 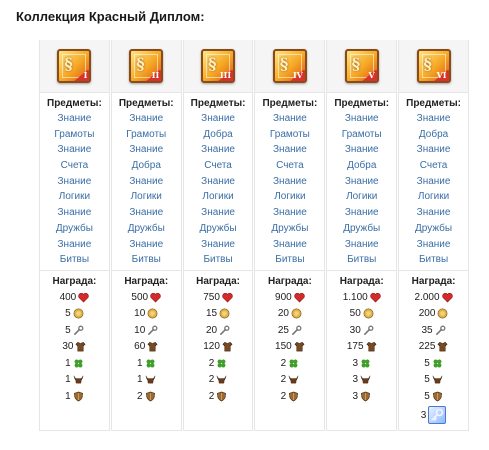 I want to click on reward-row: 1, so click(x=74, y=396).